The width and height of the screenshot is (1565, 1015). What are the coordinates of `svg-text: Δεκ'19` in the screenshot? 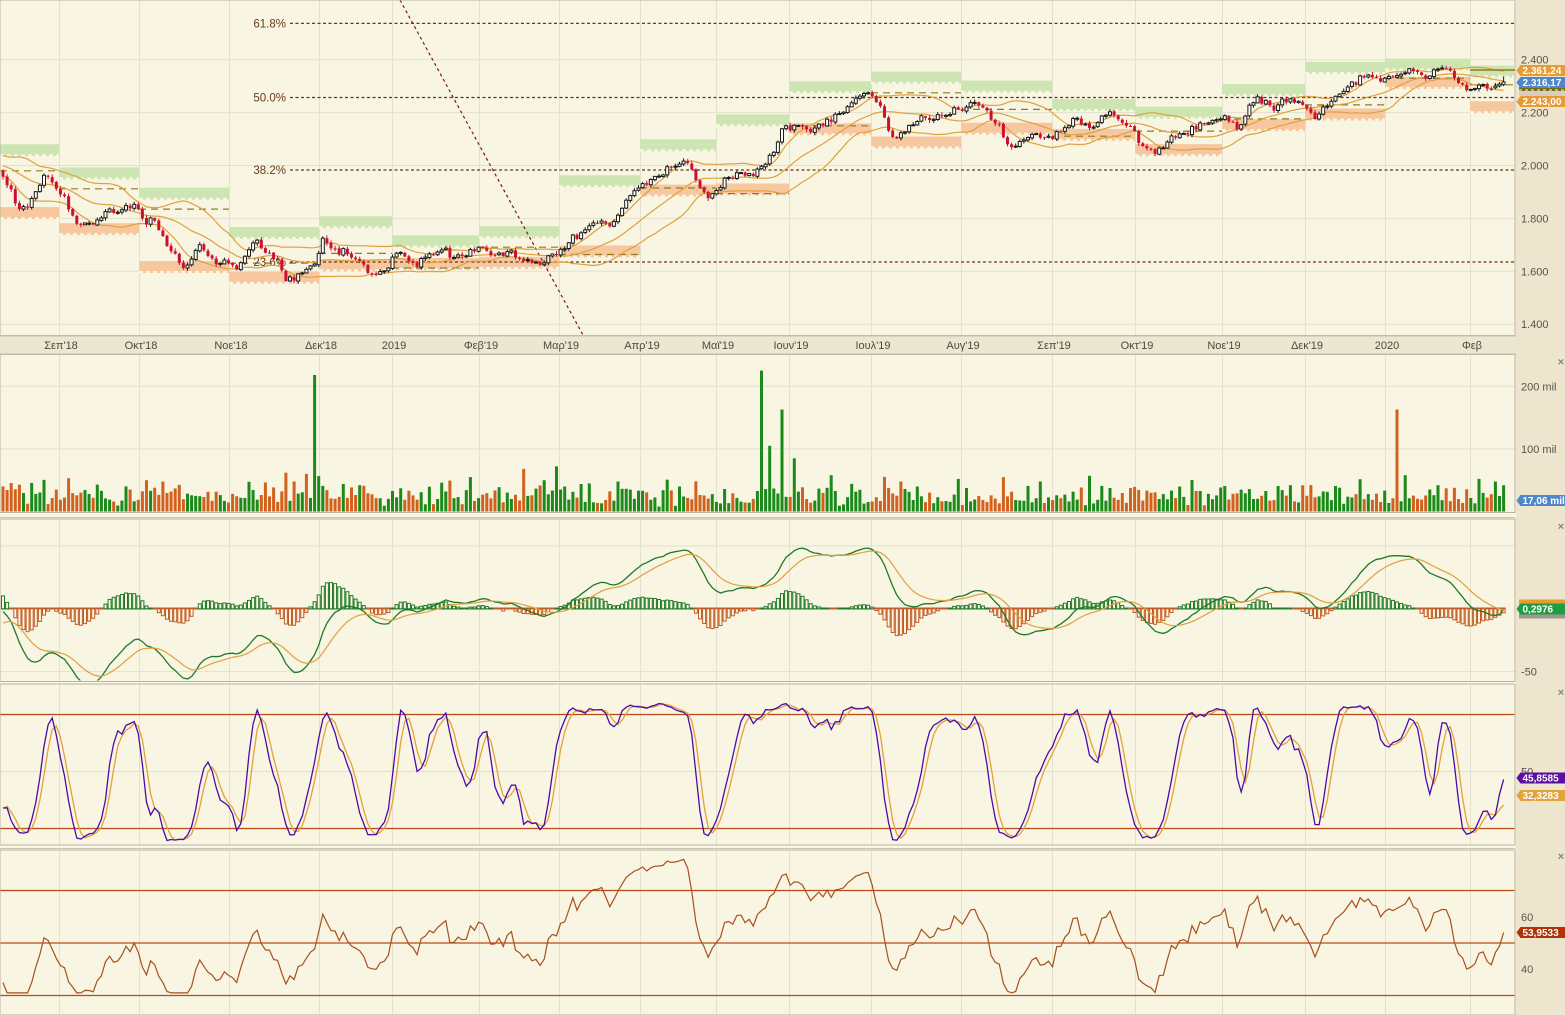 It's located at (1307, 346).